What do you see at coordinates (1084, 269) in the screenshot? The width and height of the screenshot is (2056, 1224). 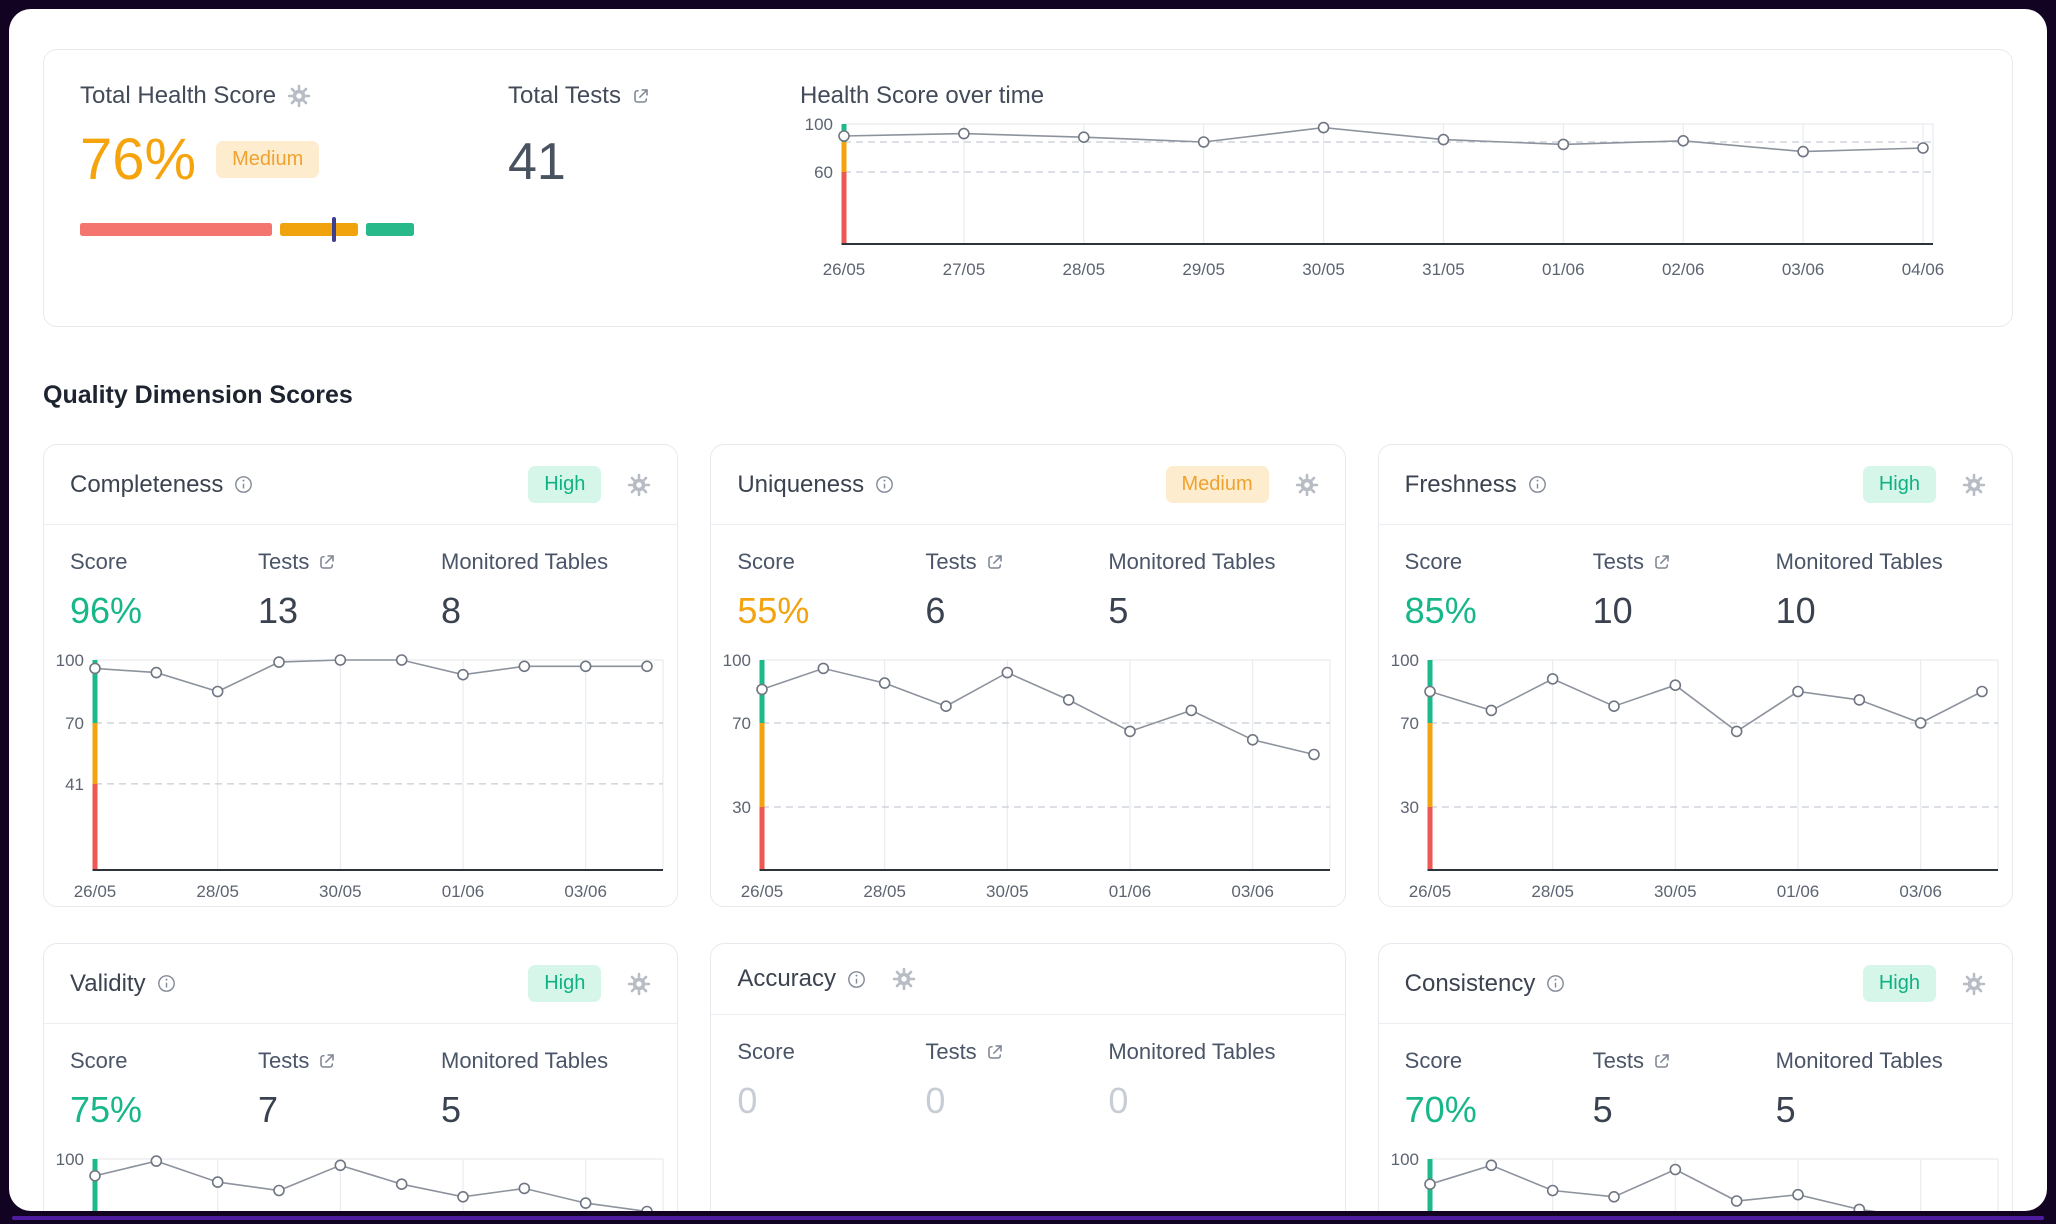 I see `svg-text: 28/05` at bounding box center [1084, 269].